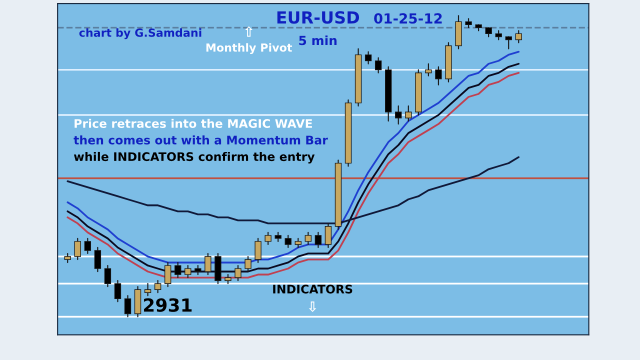 The image size is (640, 360). What do you see at coordinates (249, 31) in the screenshot?
I see `annotation: ⇧` at bounding box center [249, 31].